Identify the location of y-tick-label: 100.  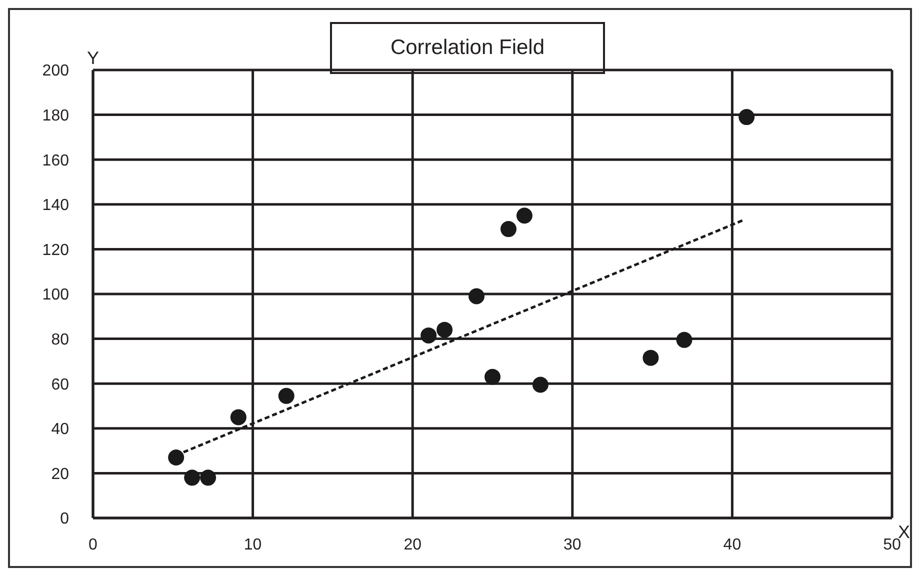
(56, 295).